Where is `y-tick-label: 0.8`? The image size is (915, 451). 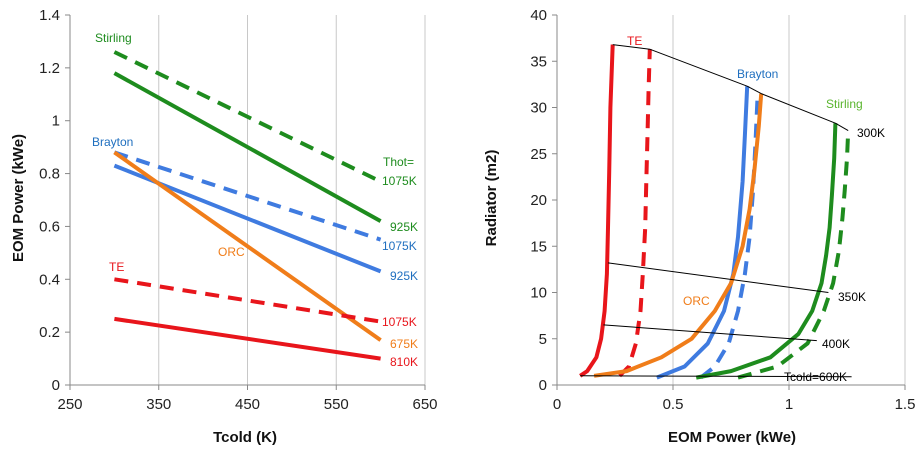 y-tick-label: 0.8 is located at coordinates (49, 174).